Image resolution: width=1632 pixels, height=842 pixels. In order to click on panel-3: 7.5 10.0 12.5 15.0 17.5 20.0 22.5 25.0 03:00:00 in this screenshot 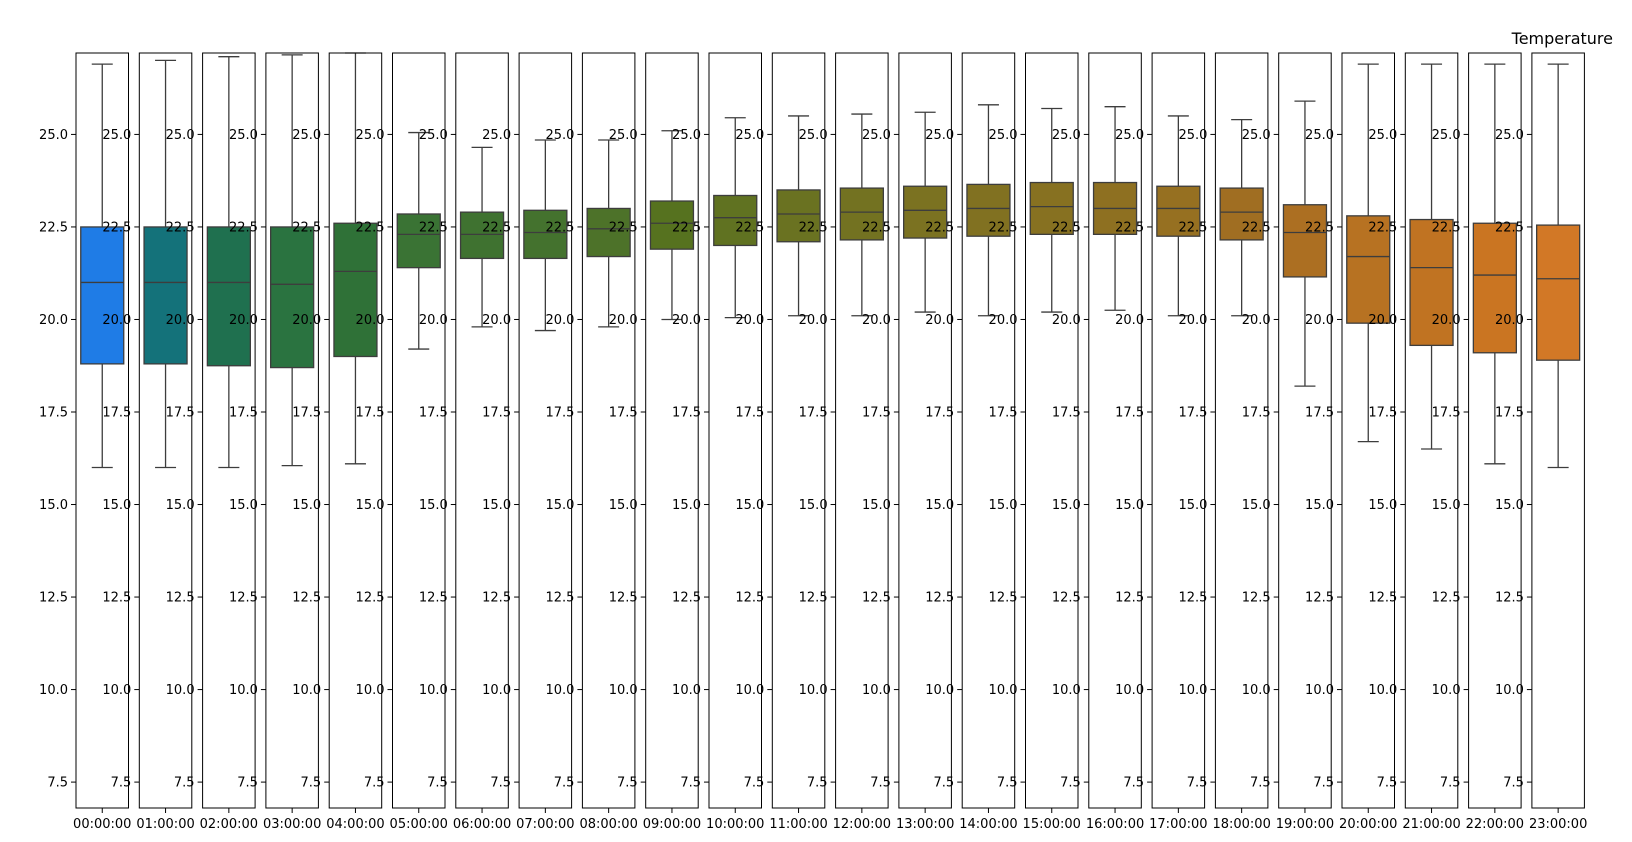, I will do `click(290, 442)`.